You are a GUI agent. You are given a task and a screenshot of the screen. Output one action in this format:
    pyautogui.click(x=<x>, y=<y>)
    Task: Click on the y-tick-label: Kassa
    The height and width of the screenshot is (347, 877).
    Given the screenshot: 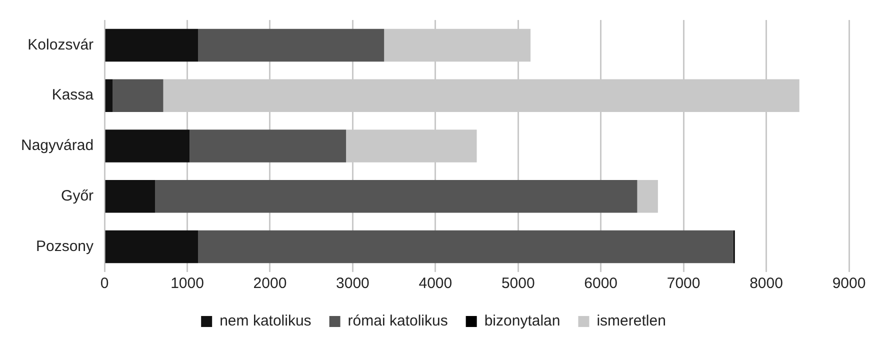 What is the action you would take?
    pyautogui.click(x=73, y=95)
    